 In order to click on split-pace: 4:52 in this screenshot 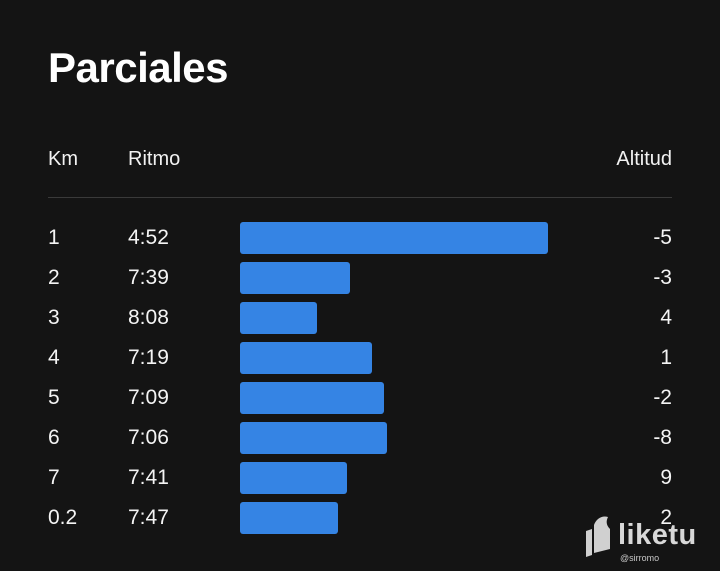, I will do `click(148, 237)`.